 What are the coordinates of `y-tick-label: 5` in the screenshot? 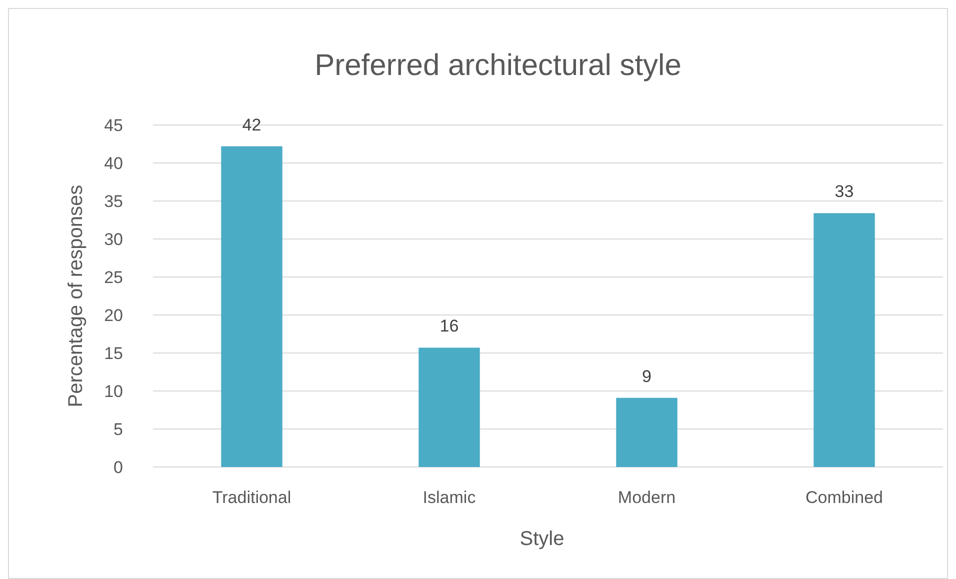 It's located at (118, 429).